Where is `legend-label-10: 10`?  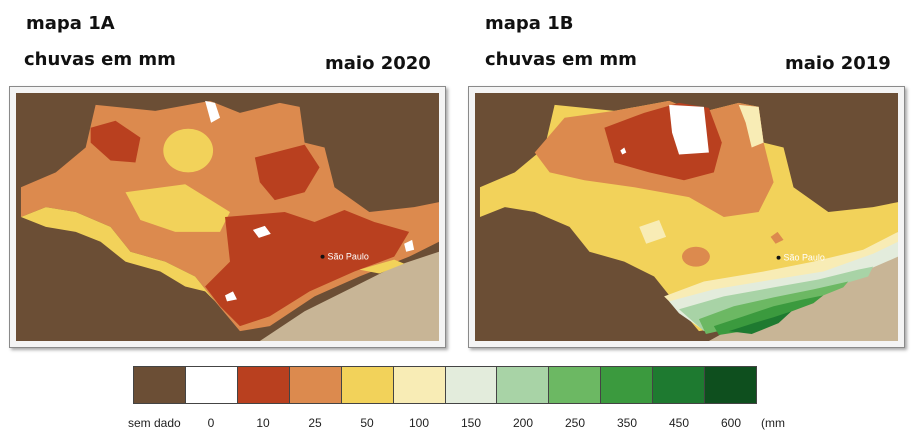
legend-label-10: 10 is located at coordinates (263, 423).